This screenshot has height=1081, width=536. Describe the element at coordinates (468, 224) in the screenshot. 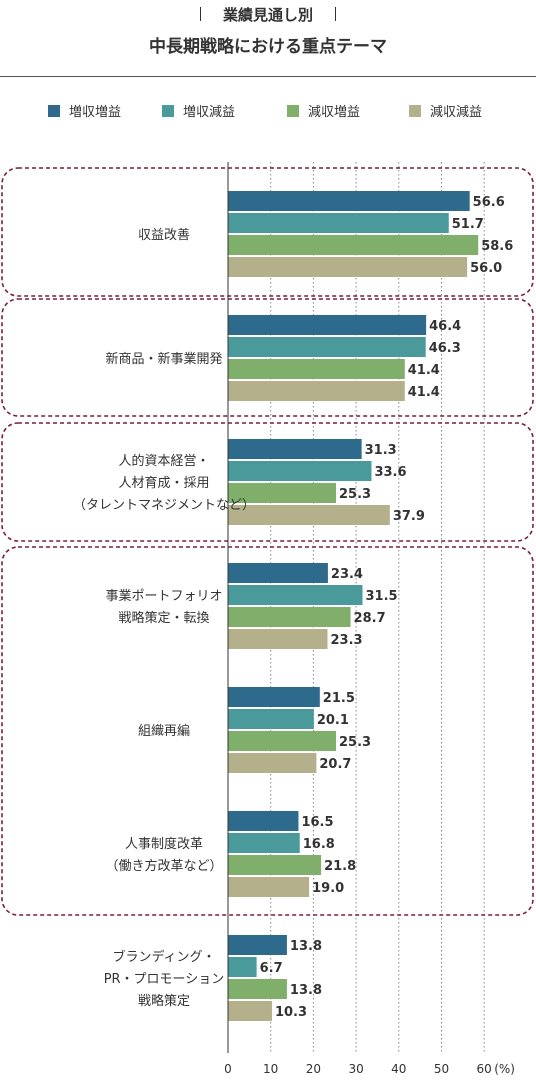

I see `bar-value-label: 51.7` at that location.